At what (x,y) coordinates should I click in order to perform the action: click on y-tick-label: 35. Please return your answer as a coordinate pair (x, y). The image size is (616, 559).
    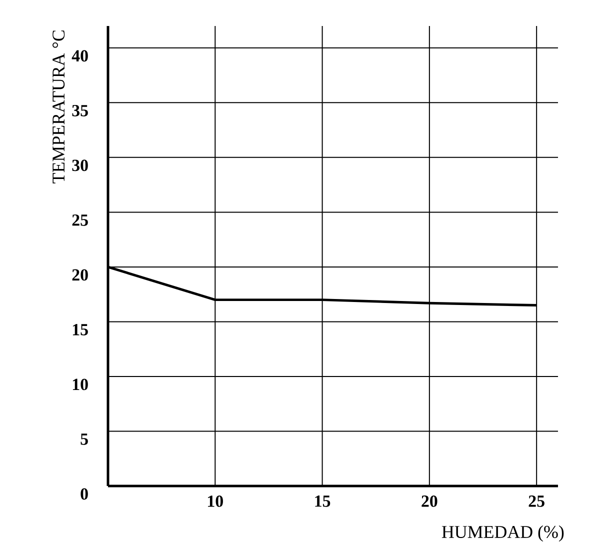
    Looking at the image, I should click on (80, 110).